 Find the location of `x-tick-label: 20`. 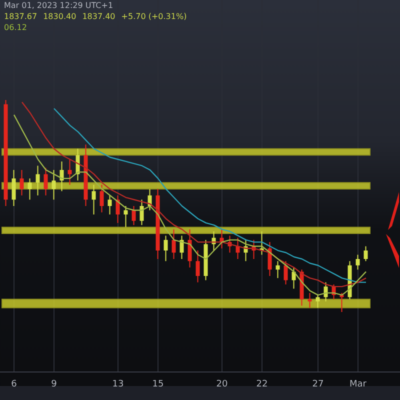

x-tick-label: 20 is located at coordinates (222, 384).